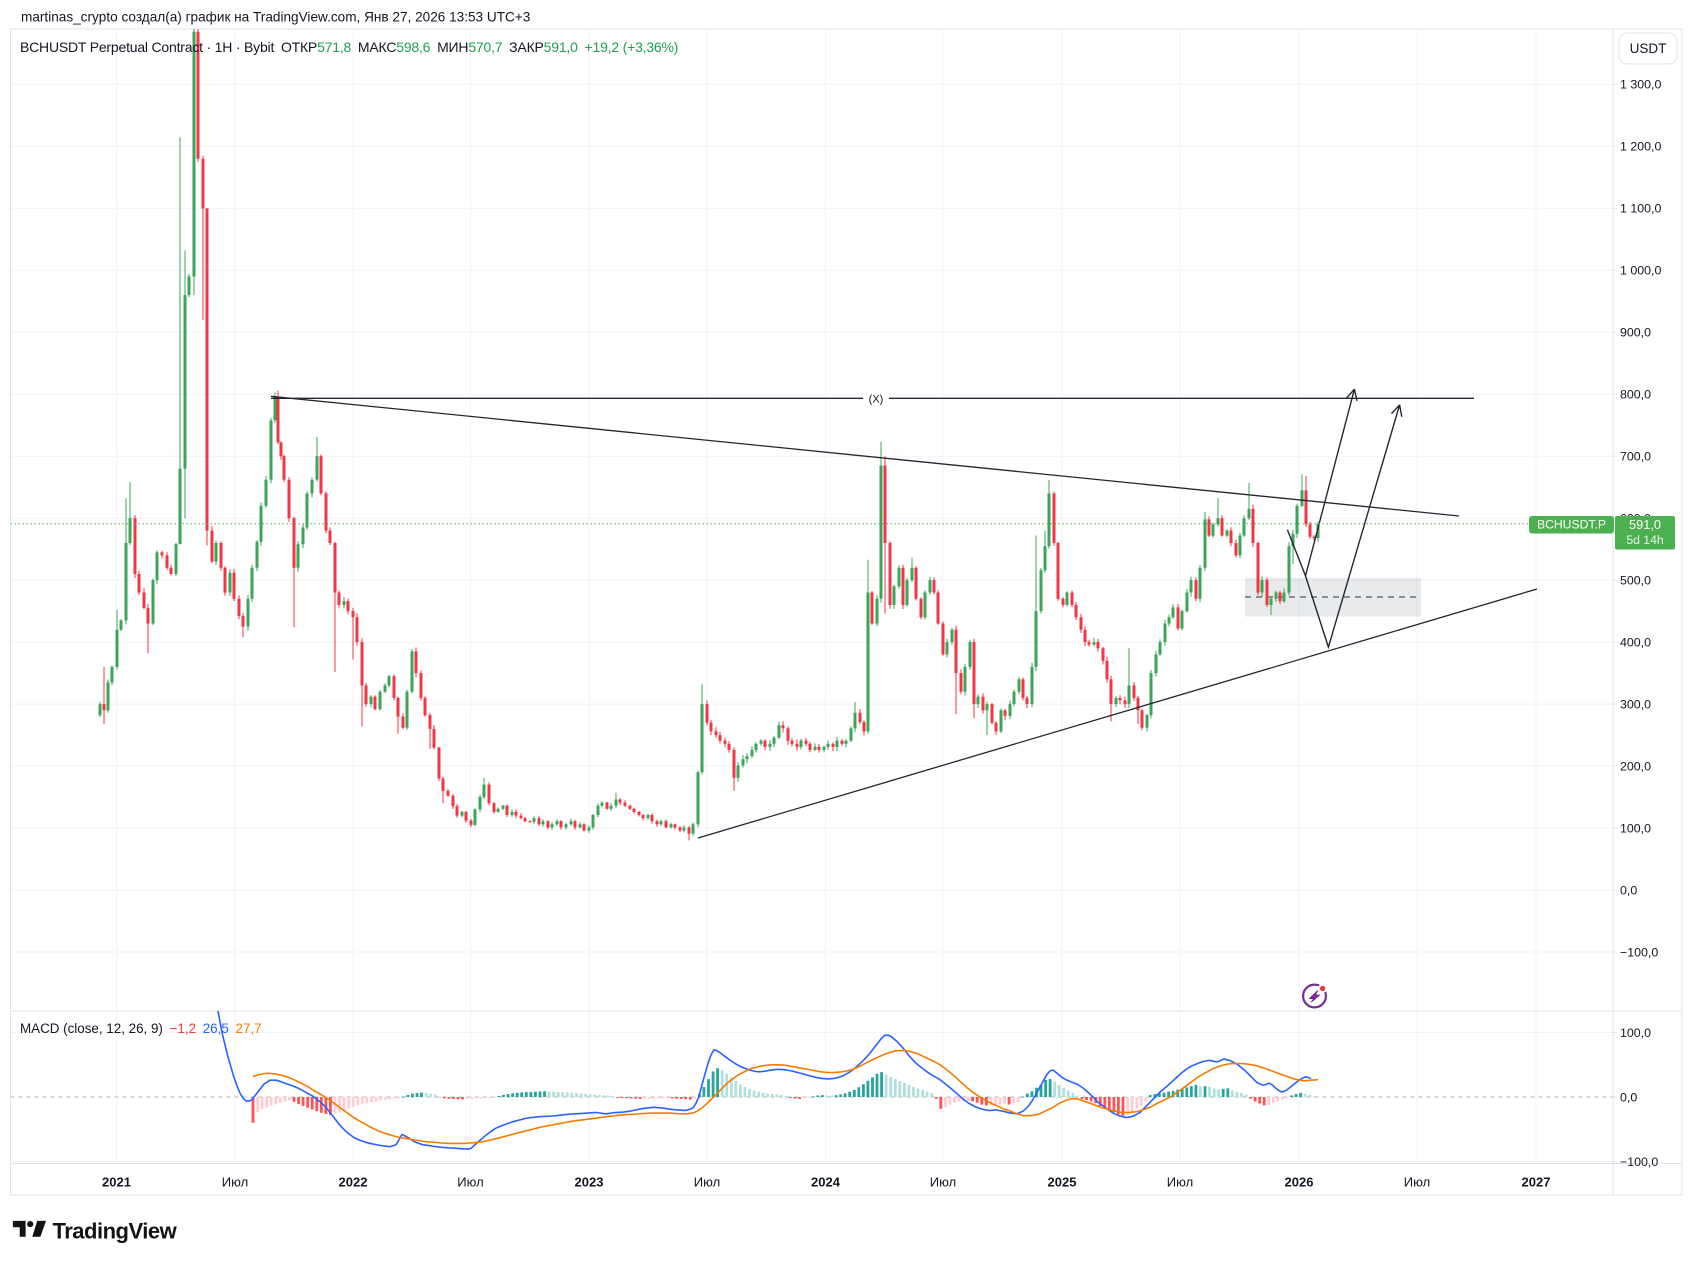  What do you see at coordinates (1640, 271) in the screenshot?
I see `svg-text: 1 000,0` at bounding box center [1640, 271].